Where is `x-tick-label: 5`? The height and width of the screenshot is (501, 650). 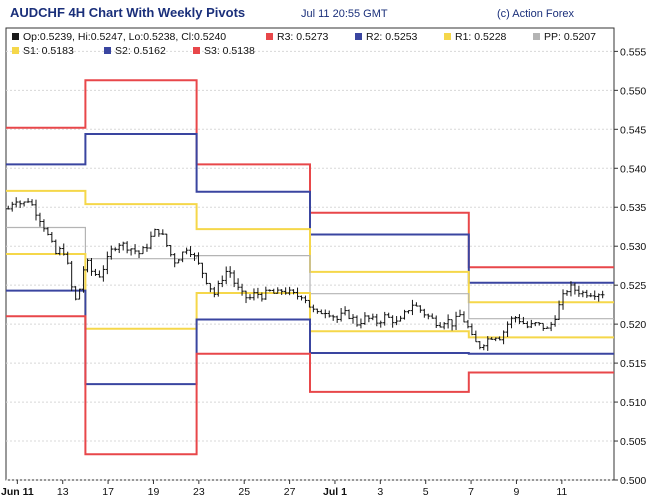
x-tick-label: 5 is located at coordinates (426, 492).